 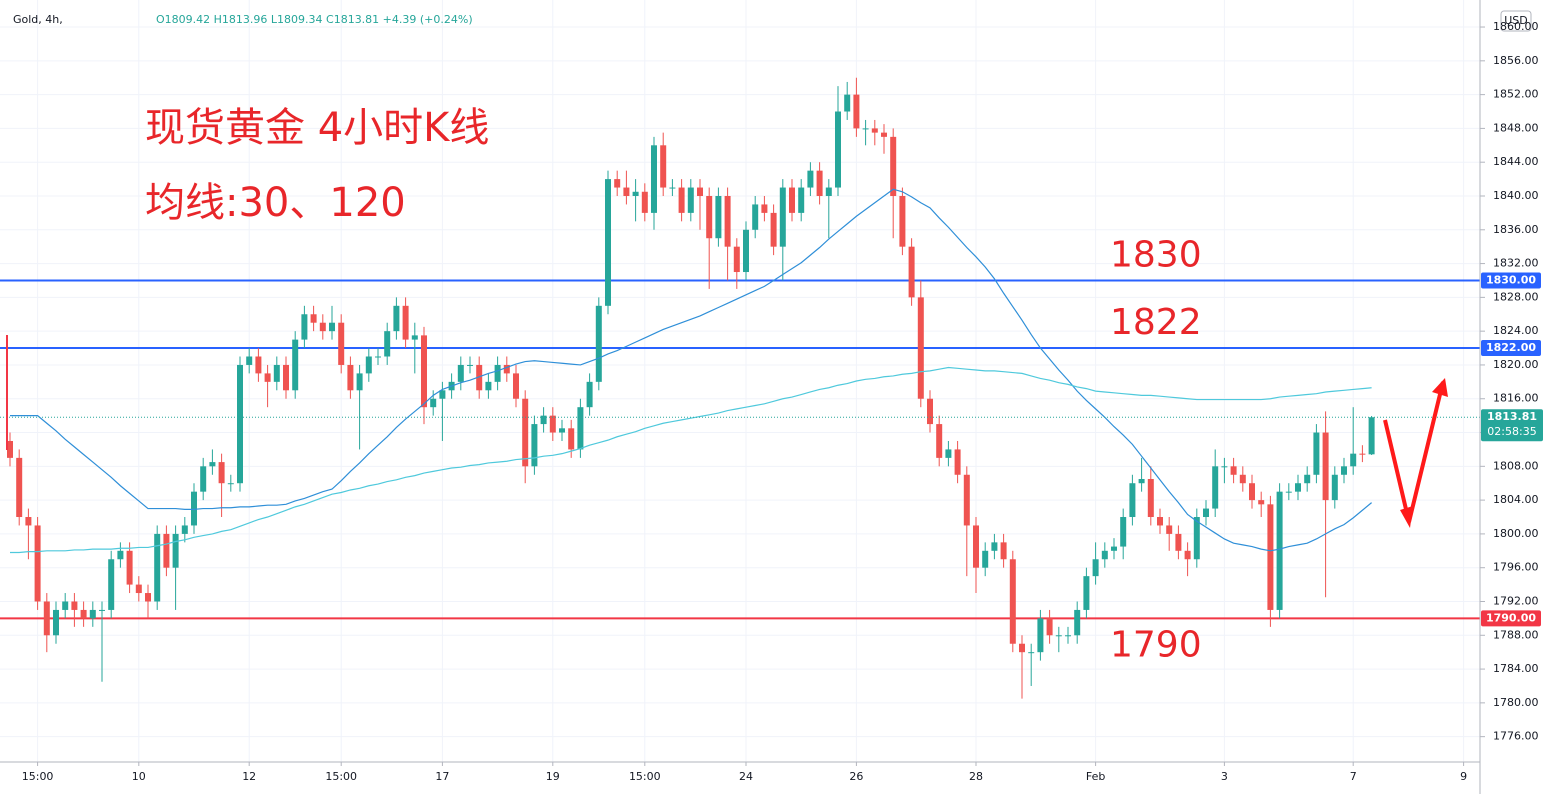 What do you see at coordinates (38, 19) in the screenshot?
I see `symbol: Gold, 4h,` at bounding box center [38, 19].